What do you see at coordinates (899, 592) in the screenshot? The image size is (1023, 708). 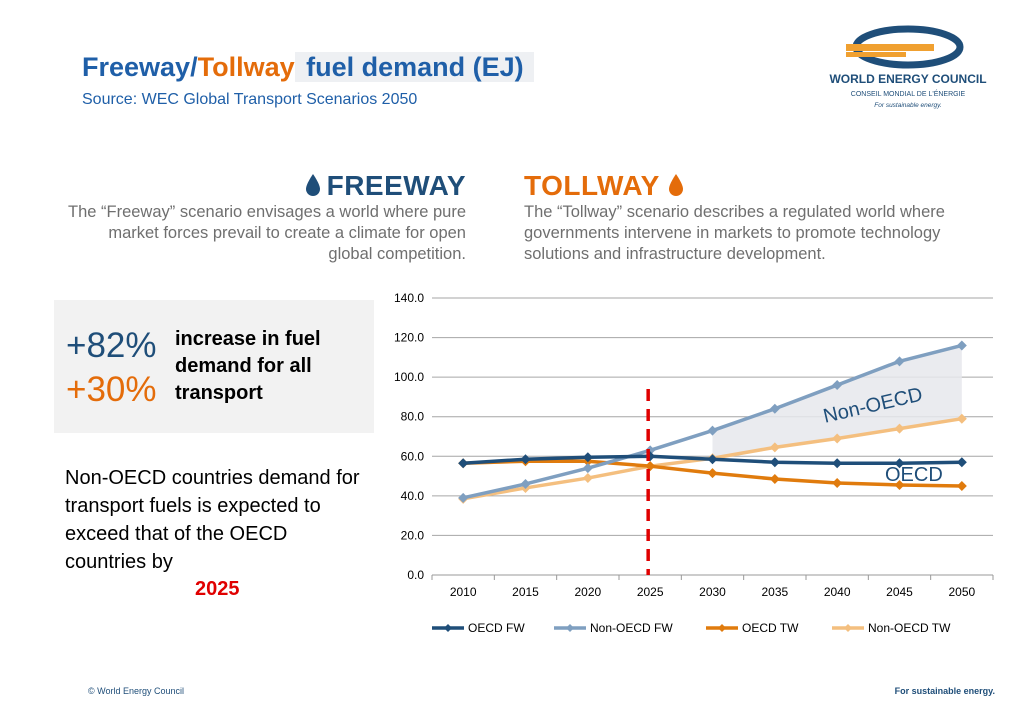 I see `x-tick-label: 2045` at bounding box center [899, 592].